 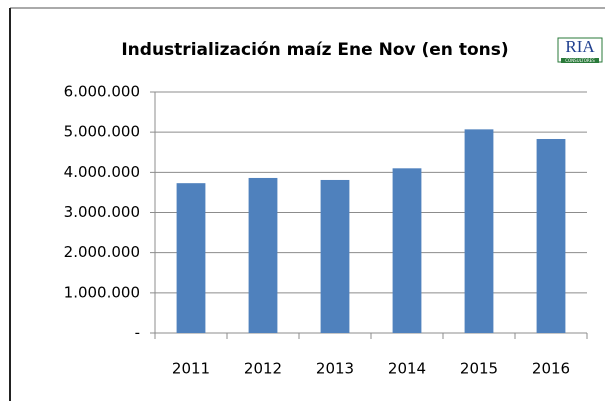 I want to click on logo-band, so click(x=580, y=60).